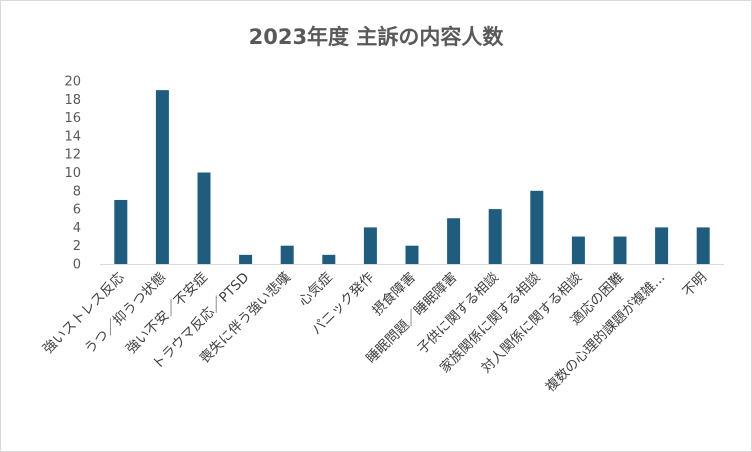 This screenshot has height=452, width=752. I want to click on category-label: 不明, so click(695, 285).